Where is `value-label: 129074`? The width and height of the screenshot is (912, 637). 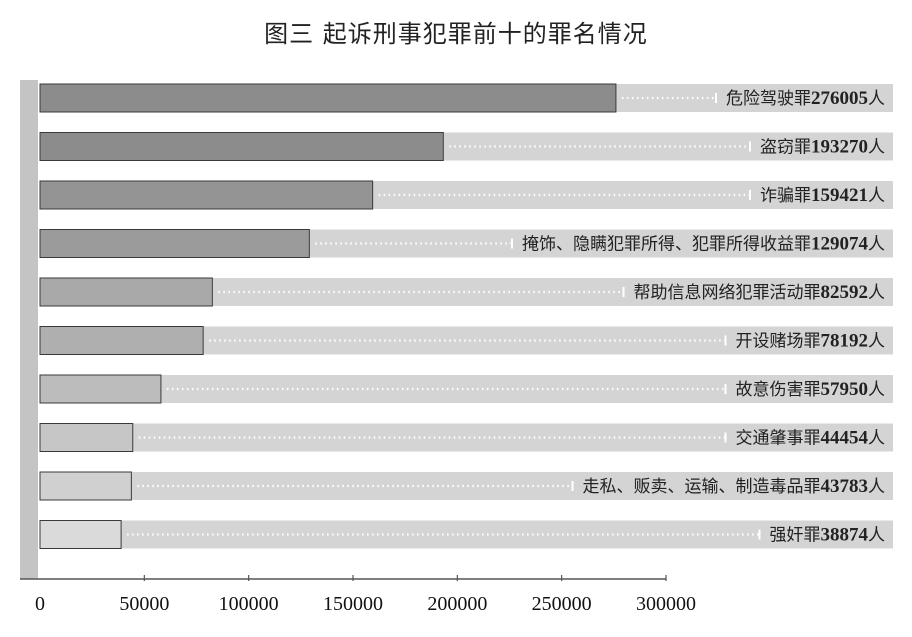 value-label: 129074 is located at coordinates (840, 244).